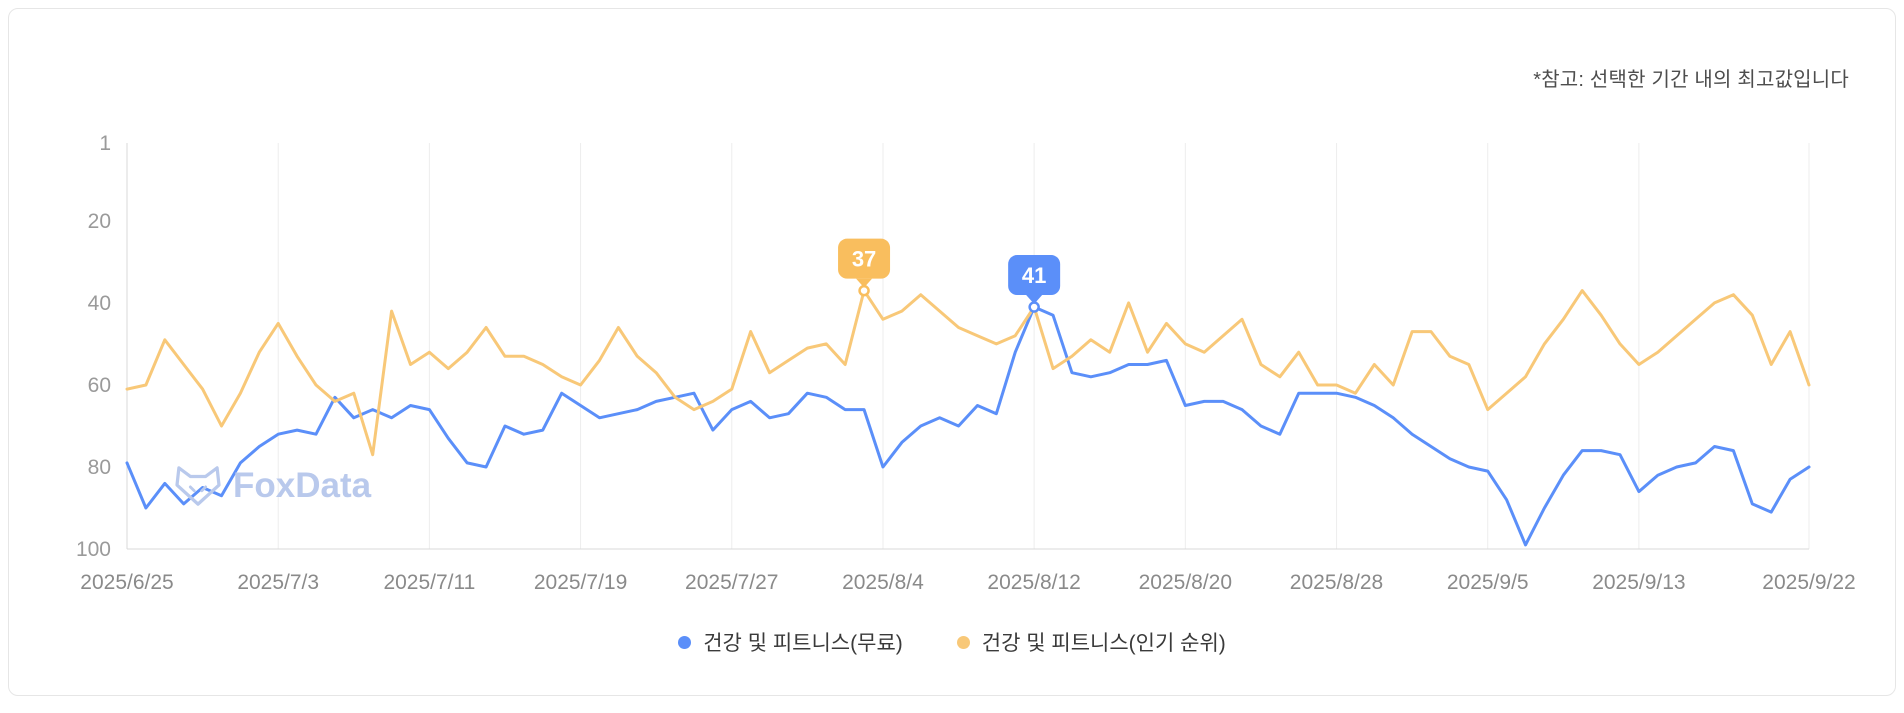 This screenshot has width=1904, height=713. What do you see at coordinates (1638, 582) in the screenshot?
I see `x-tick-label: 2025/9/13` at bounding box center [1638, 582].